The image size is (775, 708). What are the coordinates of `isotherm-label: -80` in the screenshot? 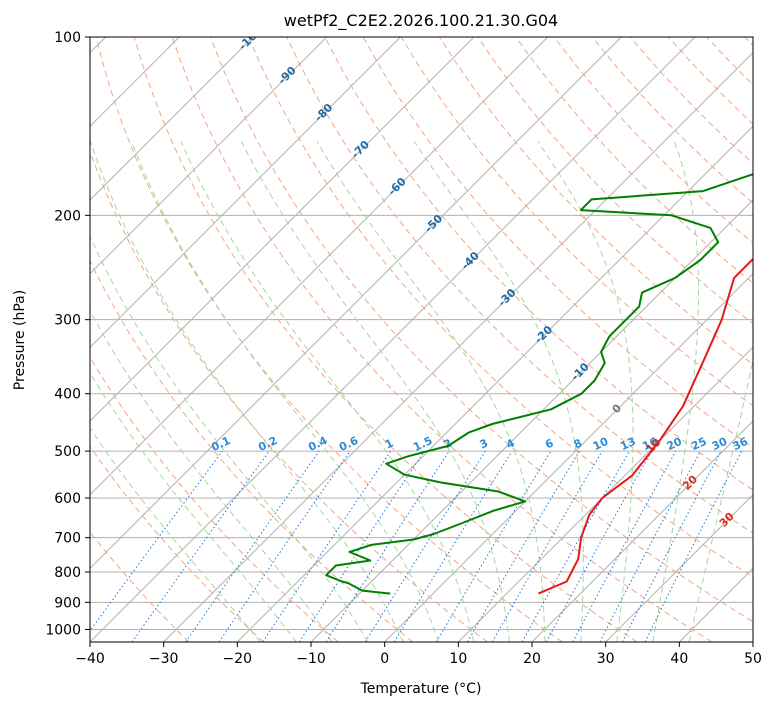 It's located at (323, 112).